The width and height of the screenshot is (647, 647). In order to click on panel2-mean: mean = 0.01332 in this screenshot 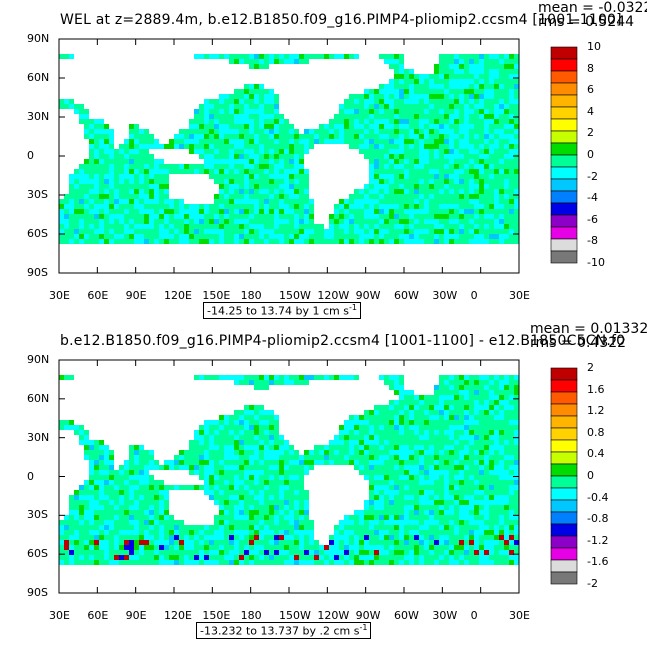, I will do `click(588, 329)`.